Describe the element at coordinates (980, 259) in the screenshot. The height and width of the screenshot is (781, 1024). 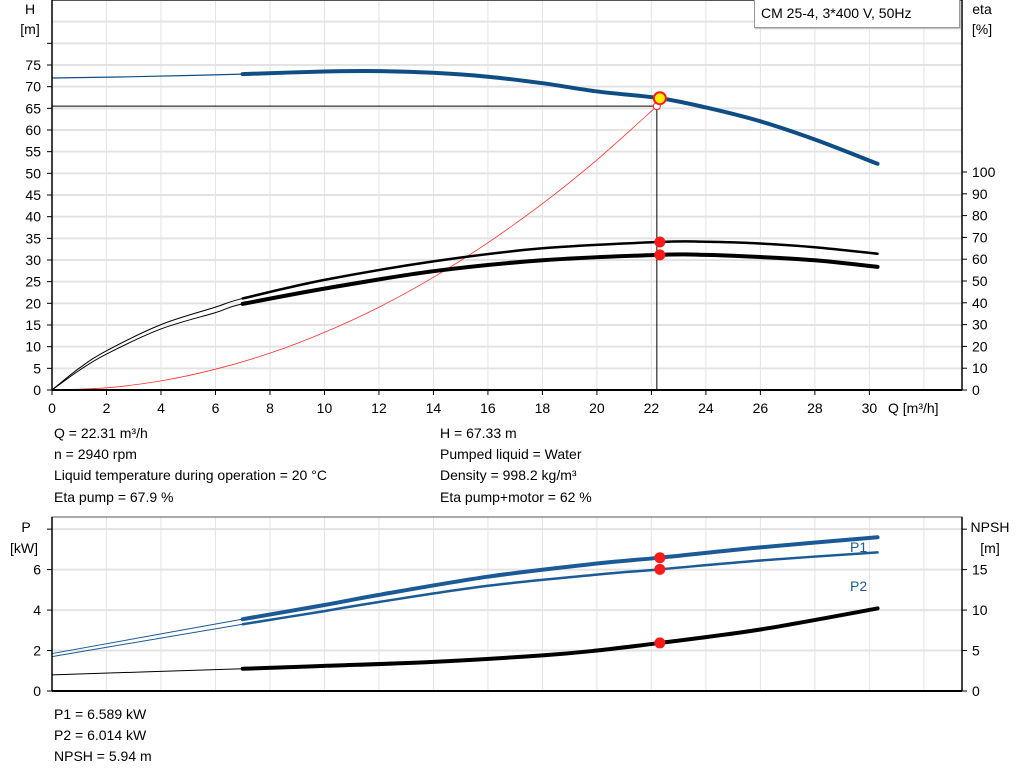
I see `eta-tick-label: 60` at that location.